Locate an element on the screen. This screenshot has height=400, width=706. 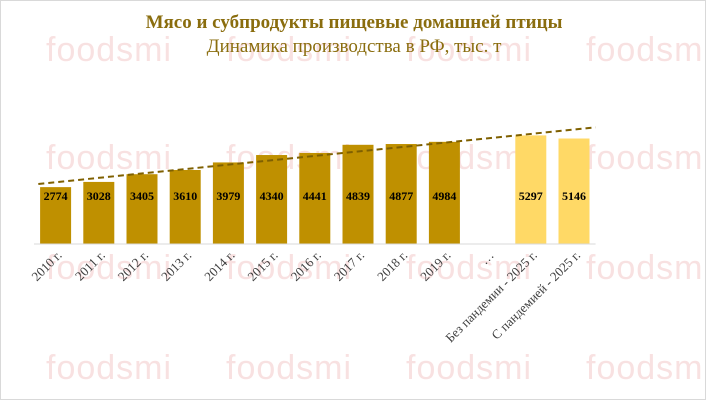
x-tick-label: 2014 г. is located at coordinates (219, 266).